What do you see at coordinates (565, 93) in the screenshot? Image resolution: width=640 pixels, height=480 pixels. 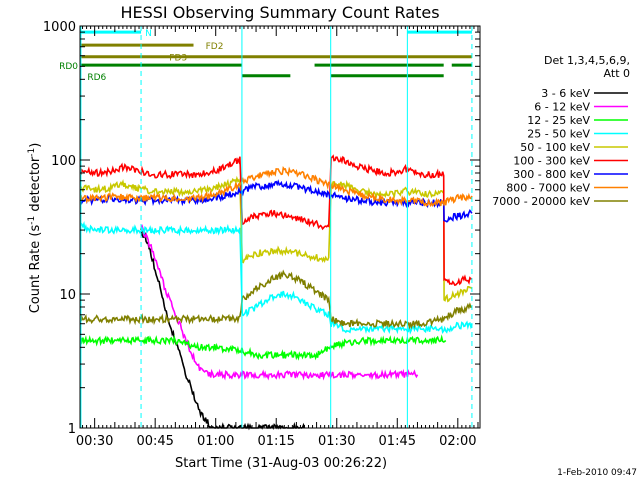 I see `legend-entry-label: 3 - 6 keV` at bounding box center [565, 93].